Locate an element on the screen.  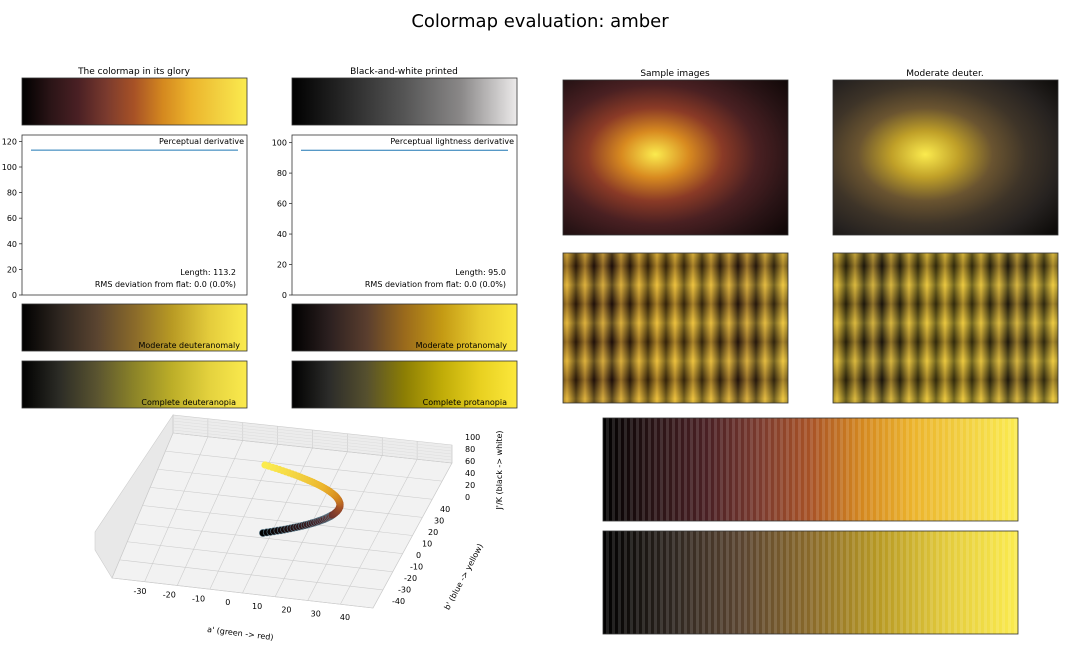
mod-deut-label: Moderate deuteranomaly is located at coordinates (189, 345).